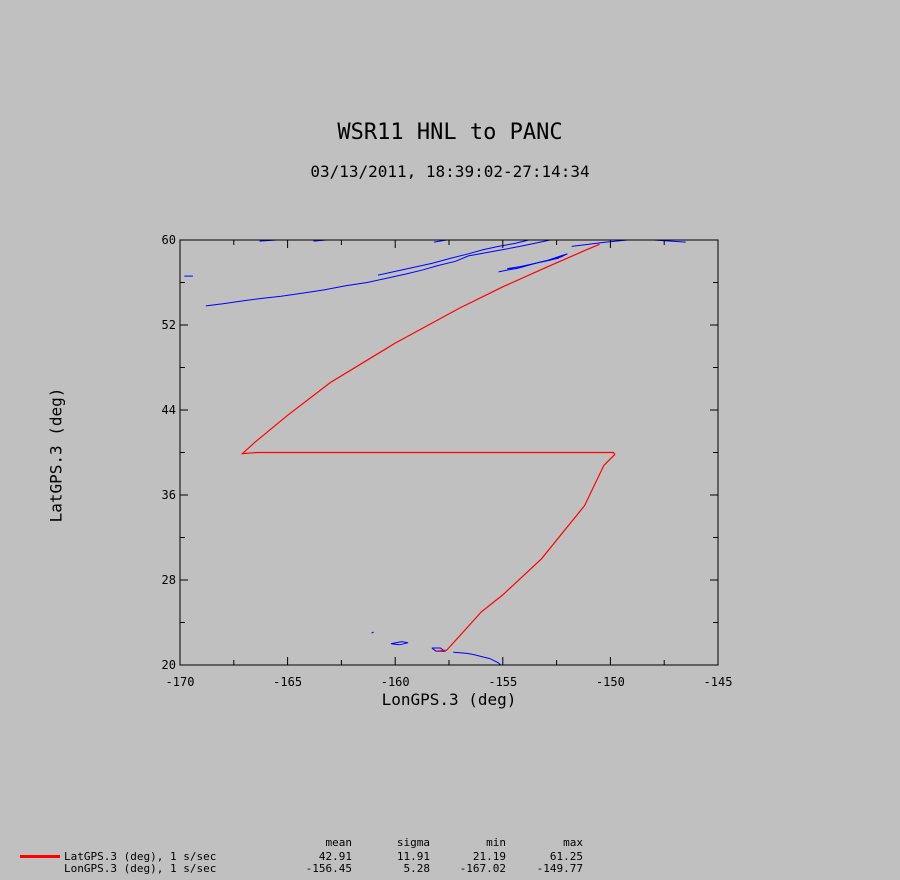  Describe the element at coordinates (140, 868) in the screenshot. I see `stats-row-name: LonGPS.3 (deg), 1 s/sec` at that location.